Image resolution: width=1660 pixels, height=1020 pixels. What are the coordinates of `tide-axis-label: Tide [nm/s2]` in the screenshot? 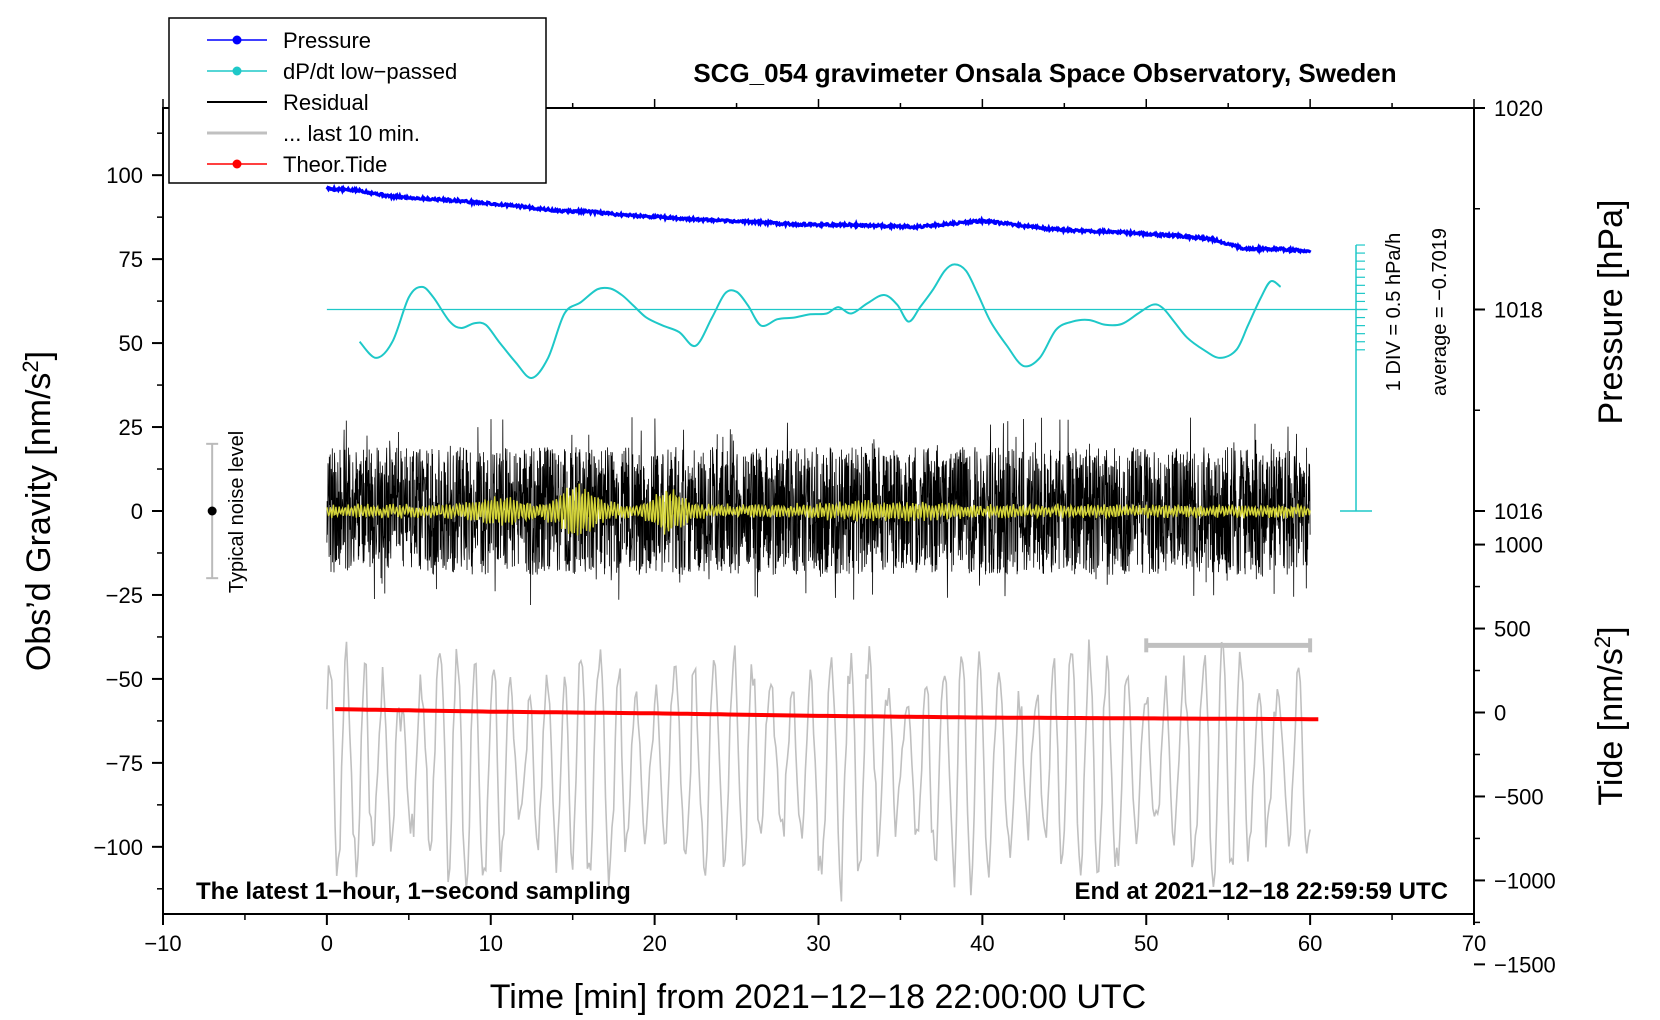 It's located at (1610, 715).